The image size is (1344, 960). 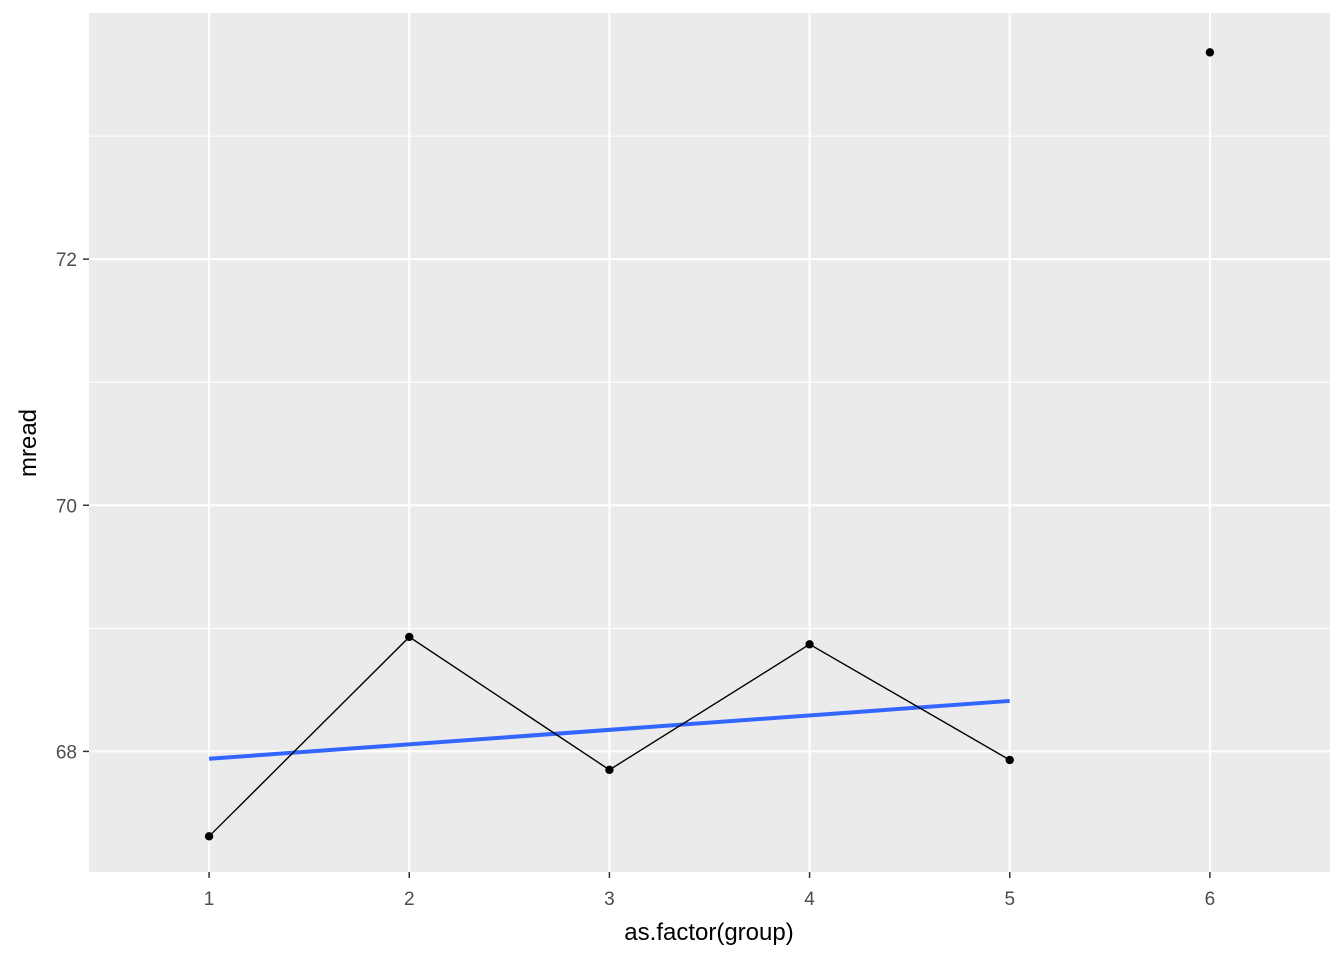 I want to click on x-axis-title: as.factor(group), so click(x=708, y=932).